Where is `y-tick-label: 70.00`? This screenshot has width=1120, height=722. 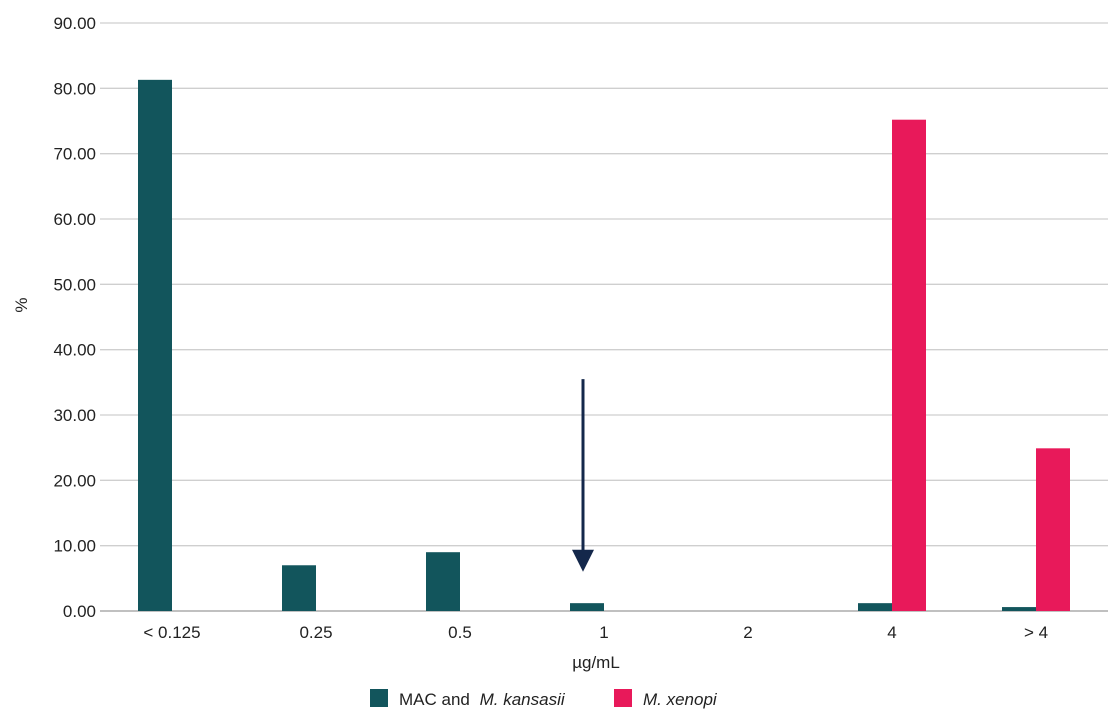
y-tick-label: 70.00 is located at coordinates (74, 154).